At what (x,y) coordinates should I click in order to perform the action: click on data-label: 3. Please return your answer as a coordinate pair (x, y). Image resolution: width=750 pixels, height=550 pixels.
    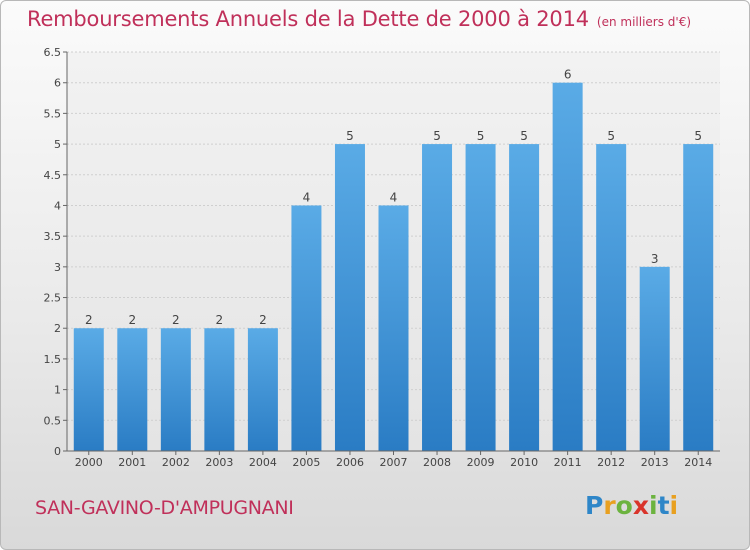
    Looking at the image, I should click on (655, 259).